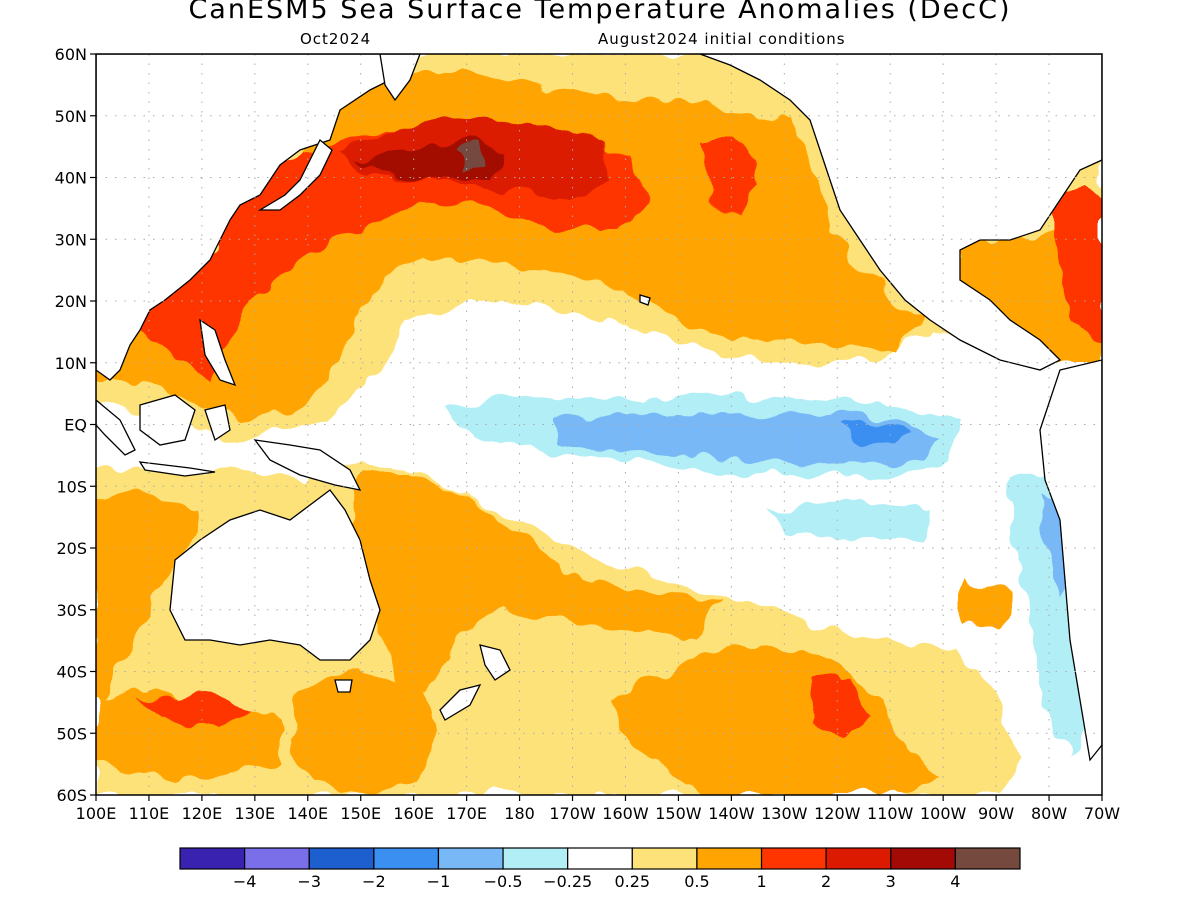 This screenshot has height=900, width=1200. Describe the element at coordinates (360, 813) in the screenshot. I see `lon-tick-label: 150E` at that location.